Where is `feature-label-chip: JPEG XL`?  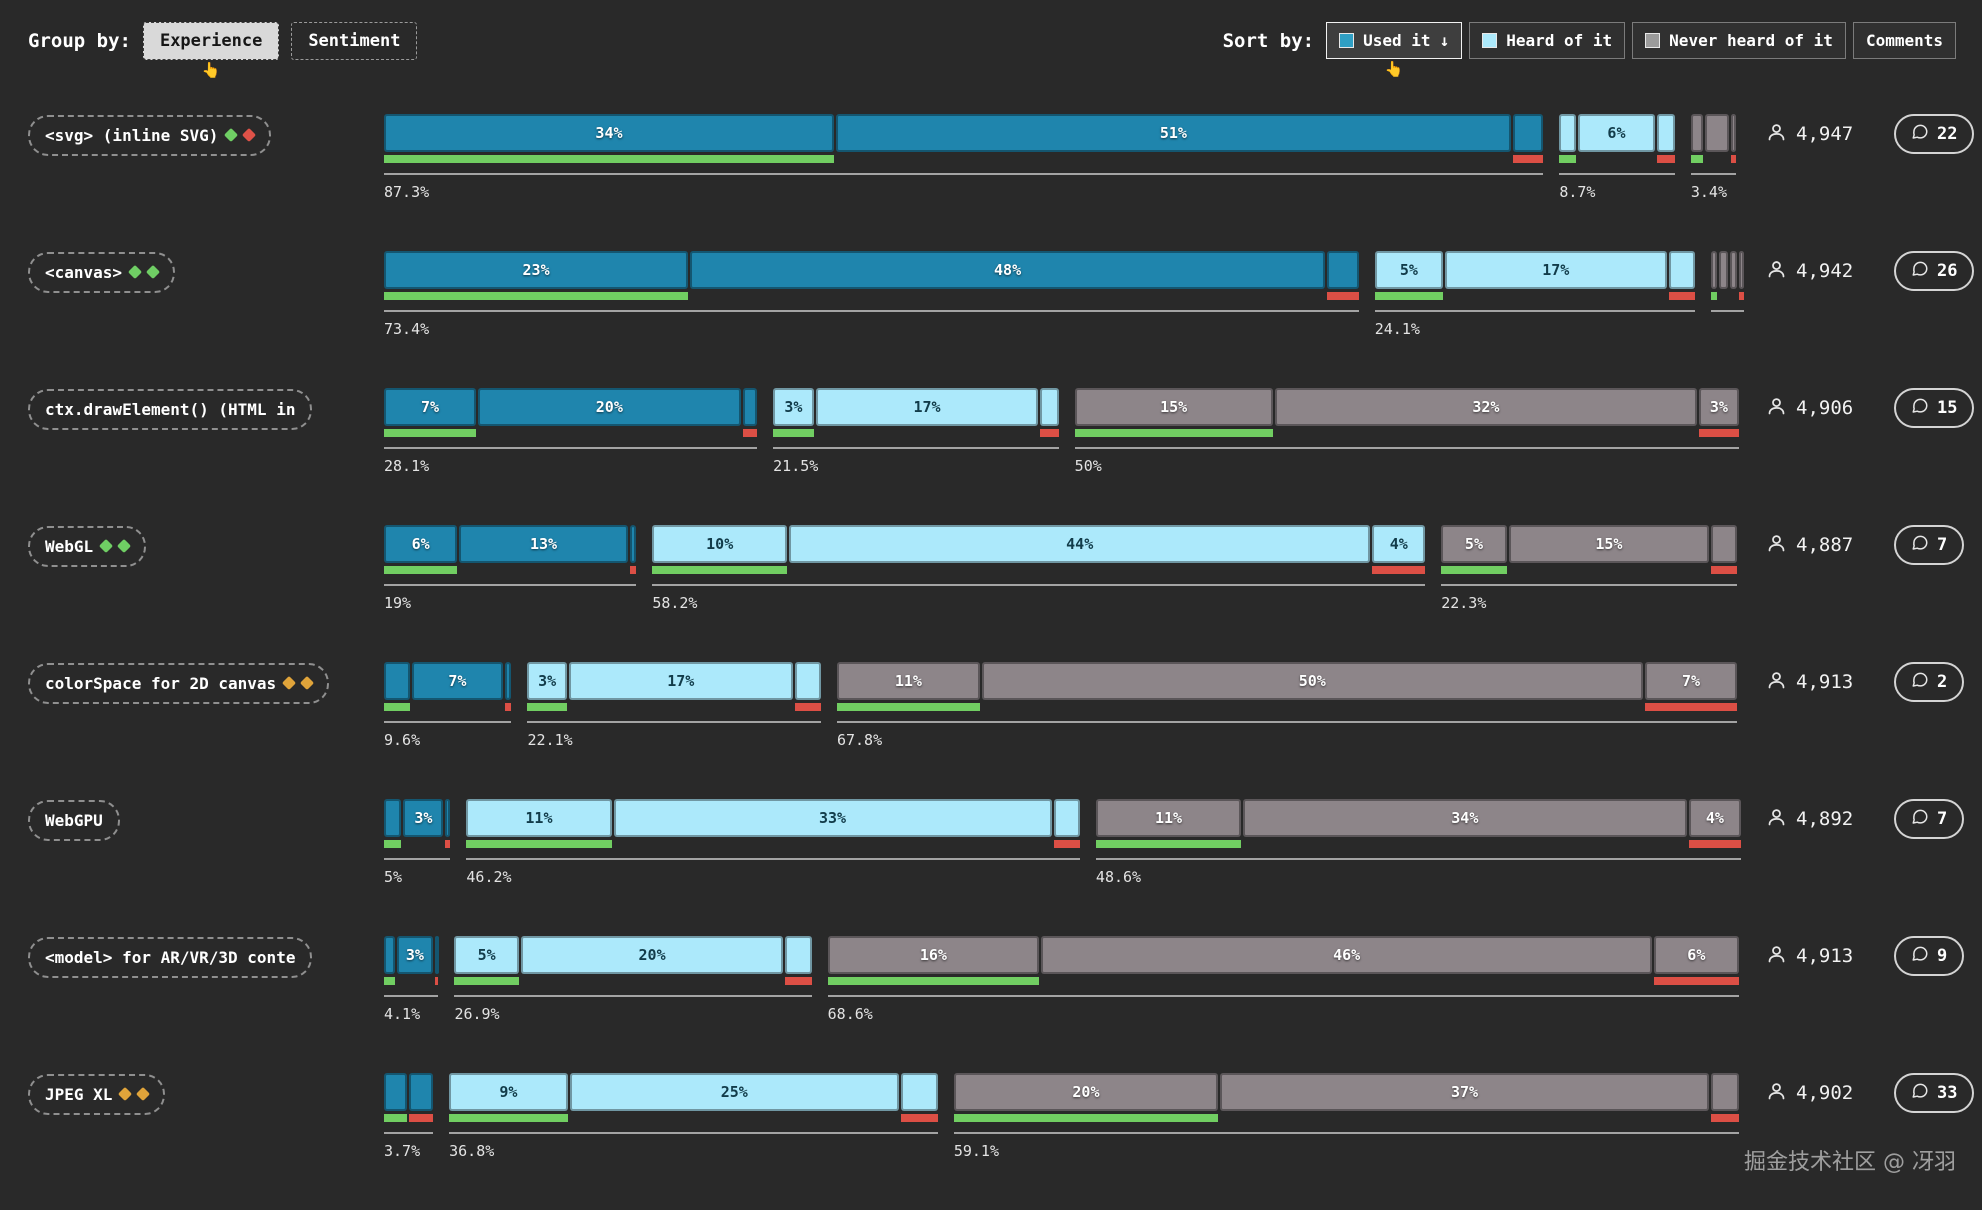 feature-label-chip: JPEG XL is located at coordinates (97, 1094).